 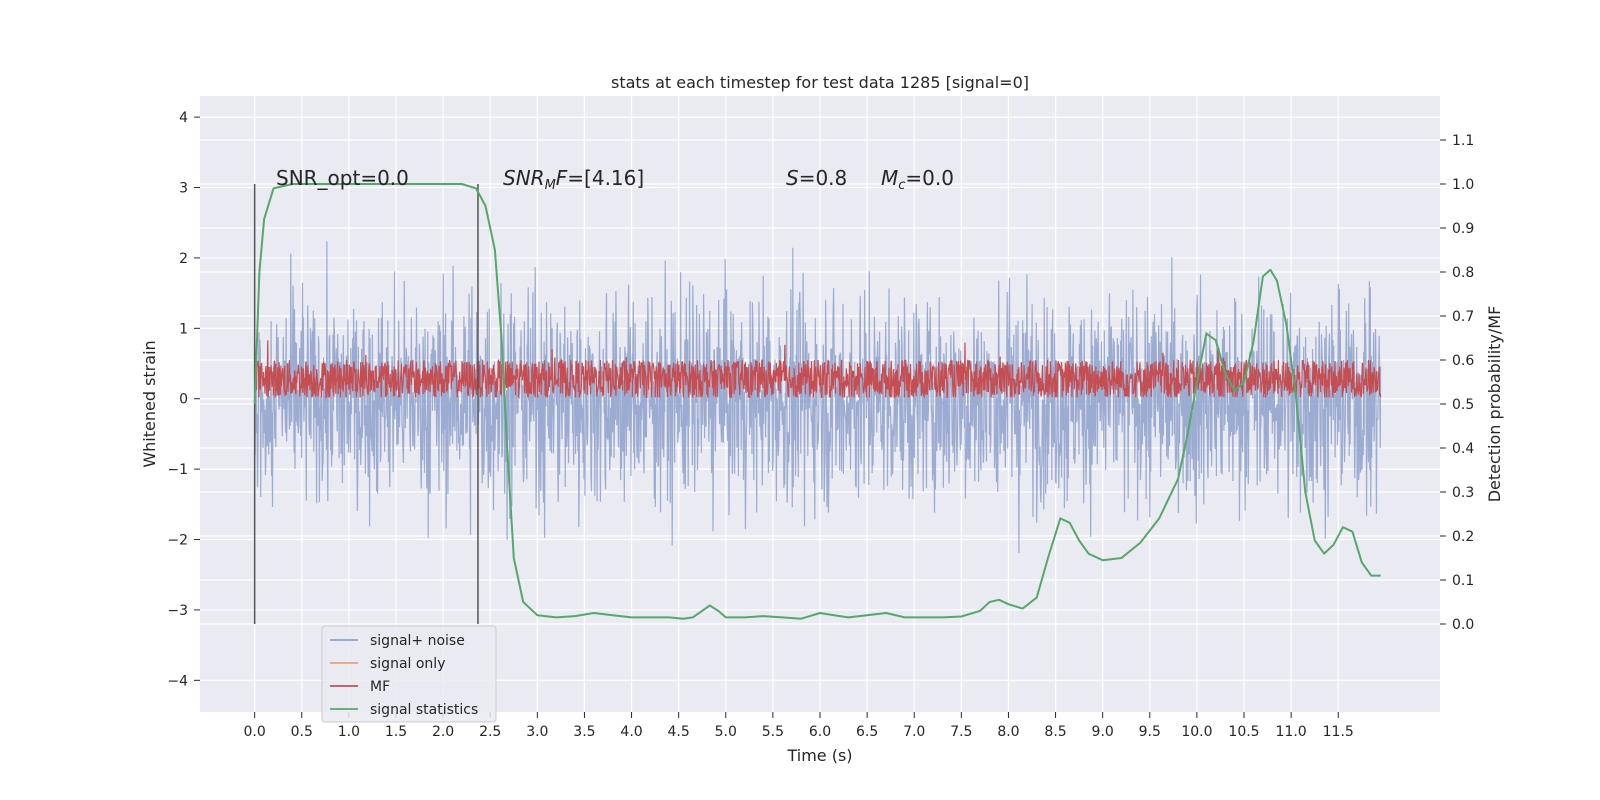 What do you see at coordinates (614, 178) in the screenshot?
I see `annotation-snr-mf-value: [4.16]` at bounding box center [614, 178].